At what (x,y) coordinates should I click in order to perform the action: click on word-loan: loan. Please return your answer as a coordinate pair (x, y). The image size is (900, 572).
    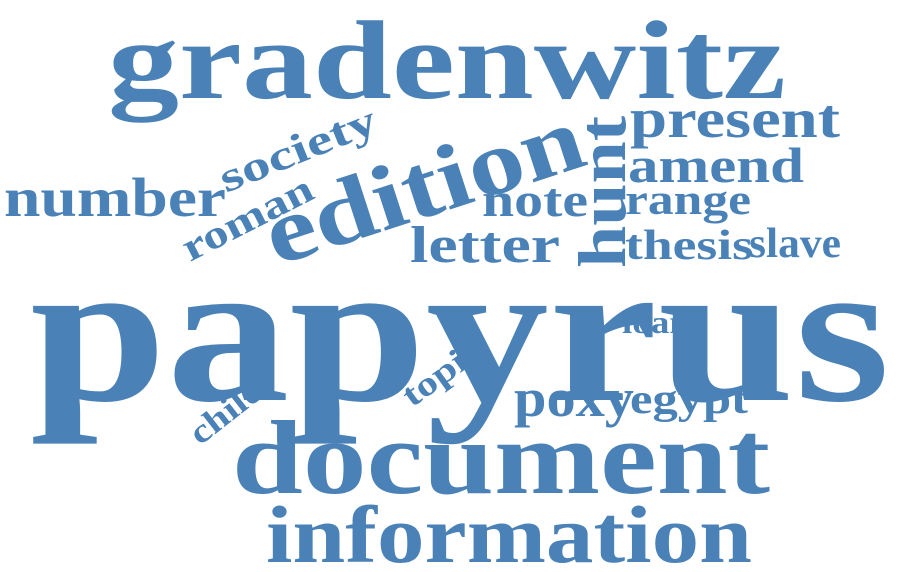
    Looking at the image, I should click on (656, 322).